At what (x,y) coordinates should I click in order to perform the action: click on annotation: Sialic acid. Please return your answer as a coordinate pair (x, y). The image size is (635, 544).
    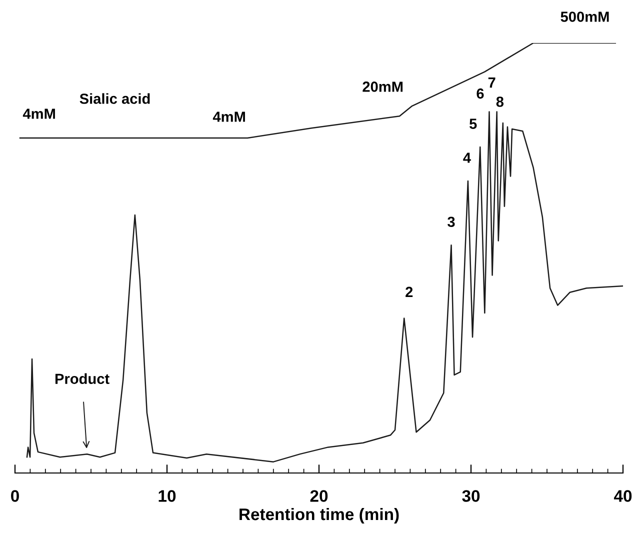
    Looking at the image, I should click on (115, 98).